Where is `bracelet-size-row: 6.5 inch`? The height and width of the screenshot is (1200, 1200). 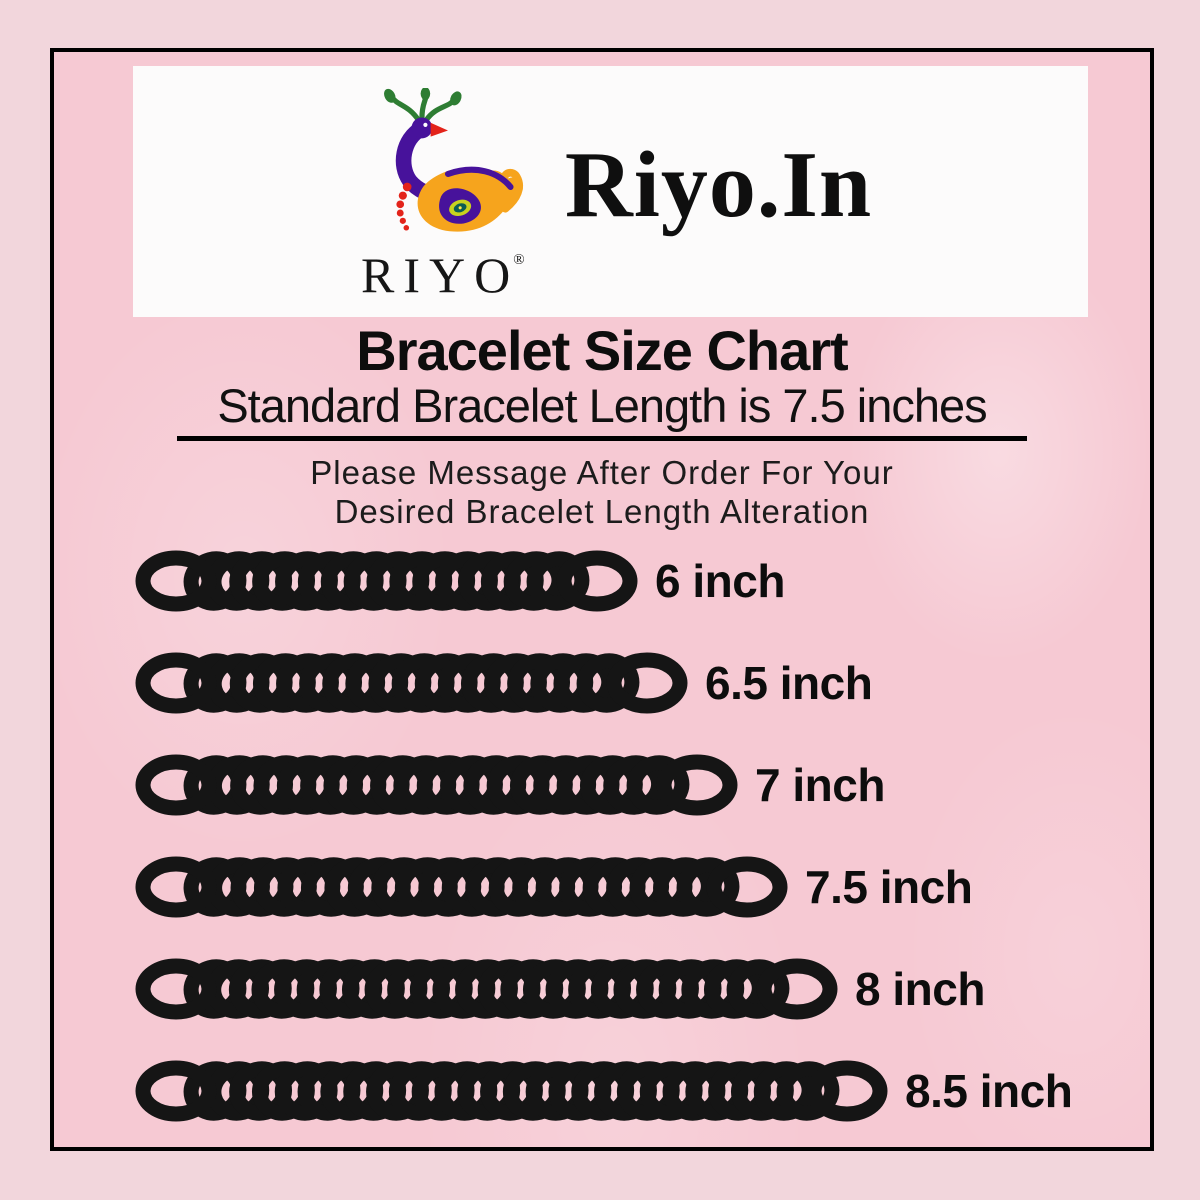 bracelet-size-row: 6.5 inch is located at coordinates (603, 683).